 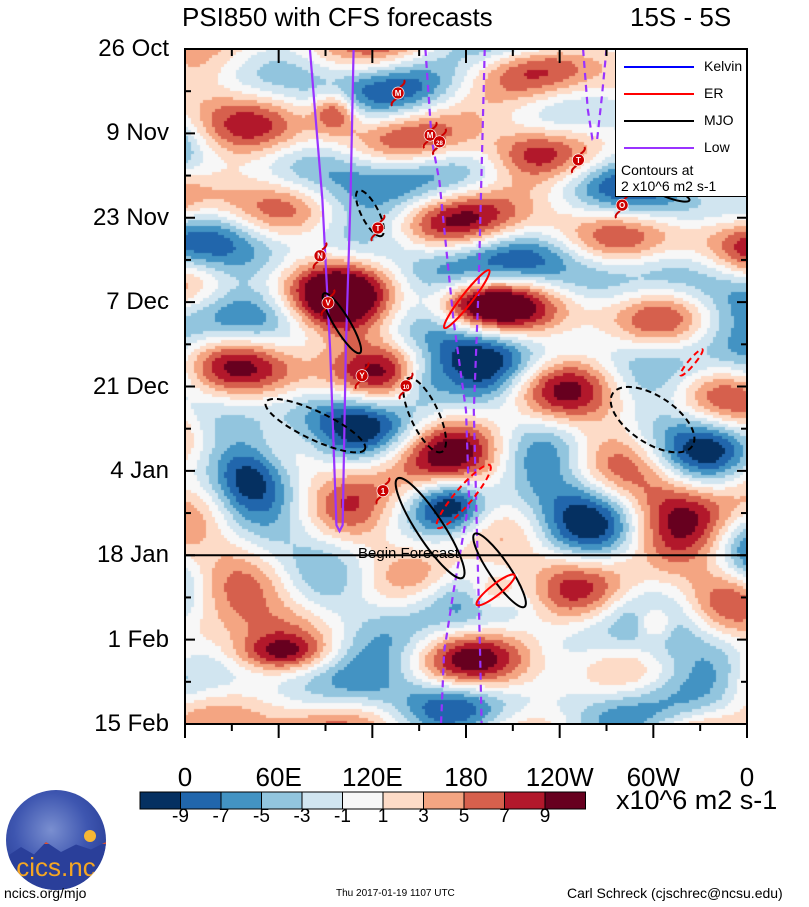 What do you see at coordinates (45, 893) in the screenshot?
I see `footer-website-link: ncics.org/mjo` at bounding box center [45, 893].